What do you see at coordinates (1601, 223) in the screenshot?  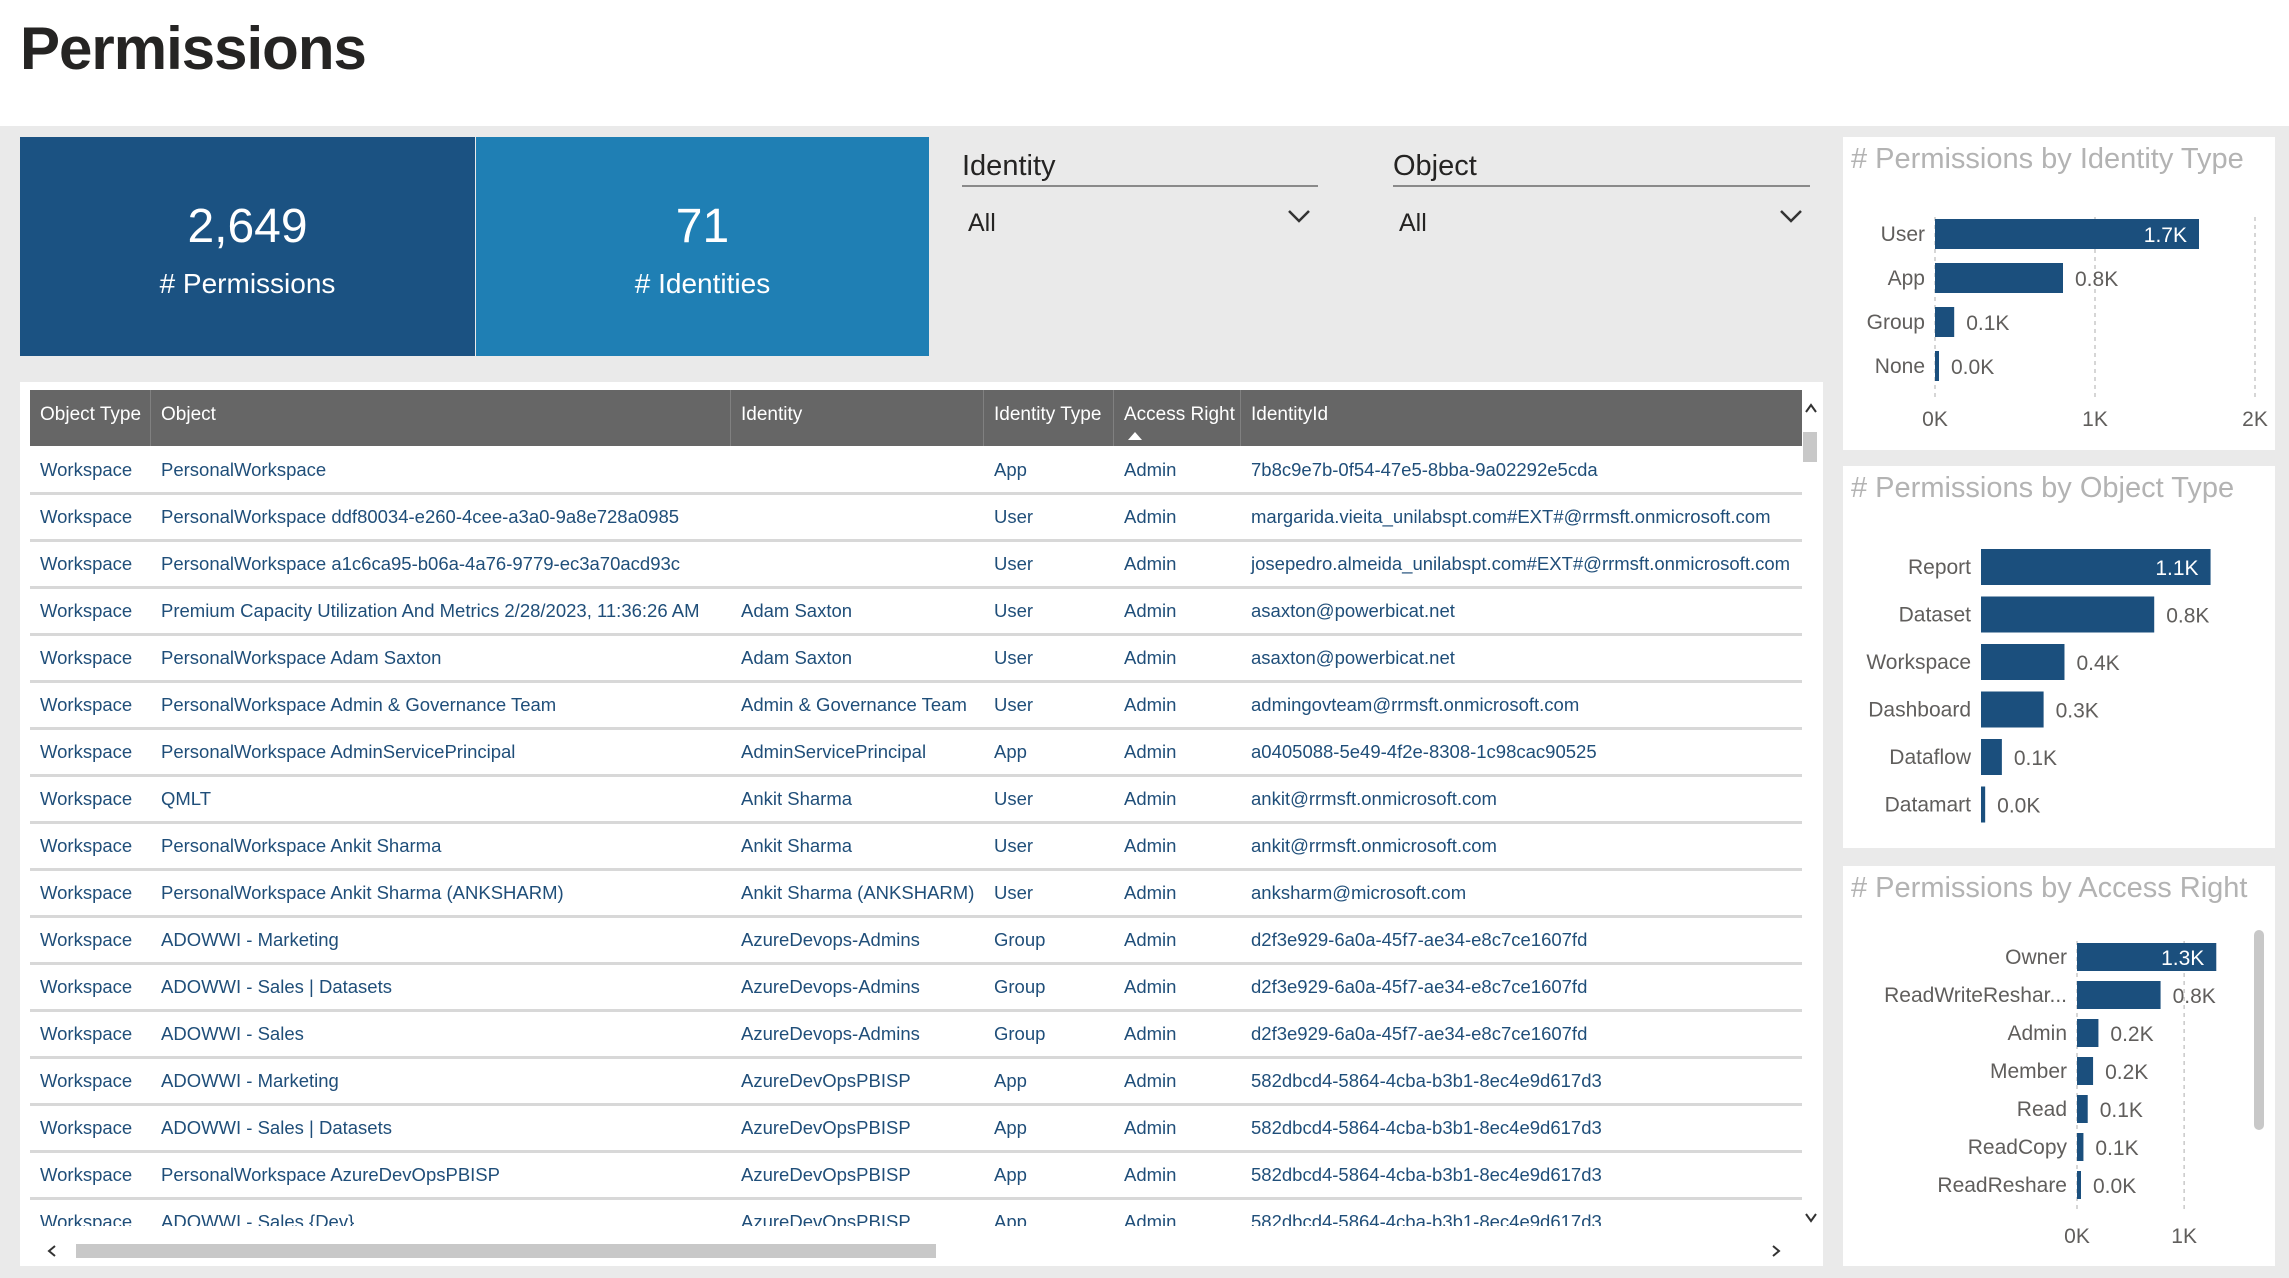 I see `object-dropdown: All` at bounding box center [1601, 223].